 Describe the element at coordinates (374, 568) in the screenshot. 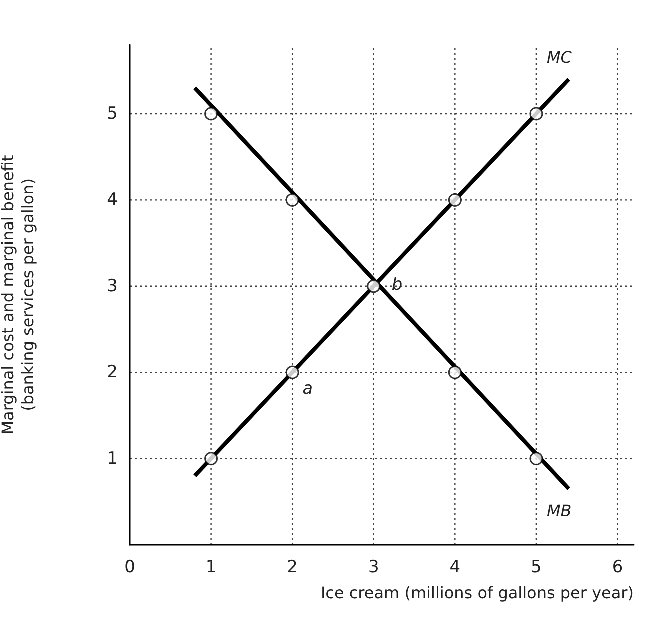

I see `x-tick-label: 3` at that location.